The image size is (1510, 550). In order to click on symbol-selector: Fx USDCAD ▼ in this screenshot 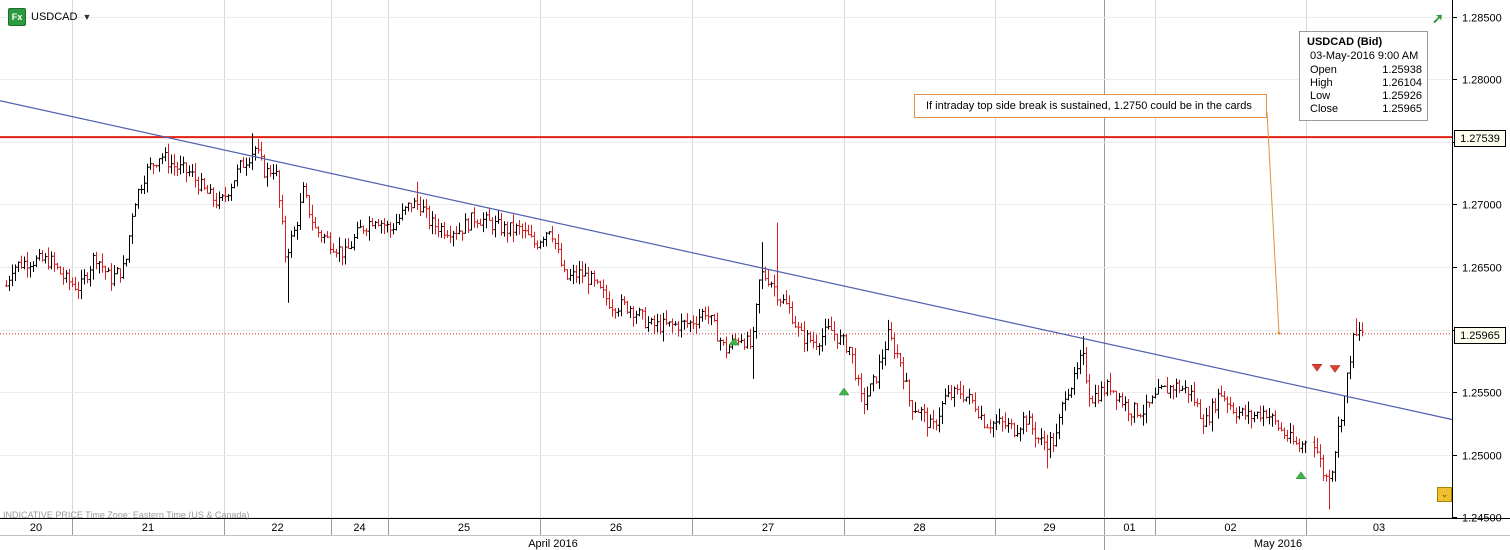, I will do `click(49, 17)`.